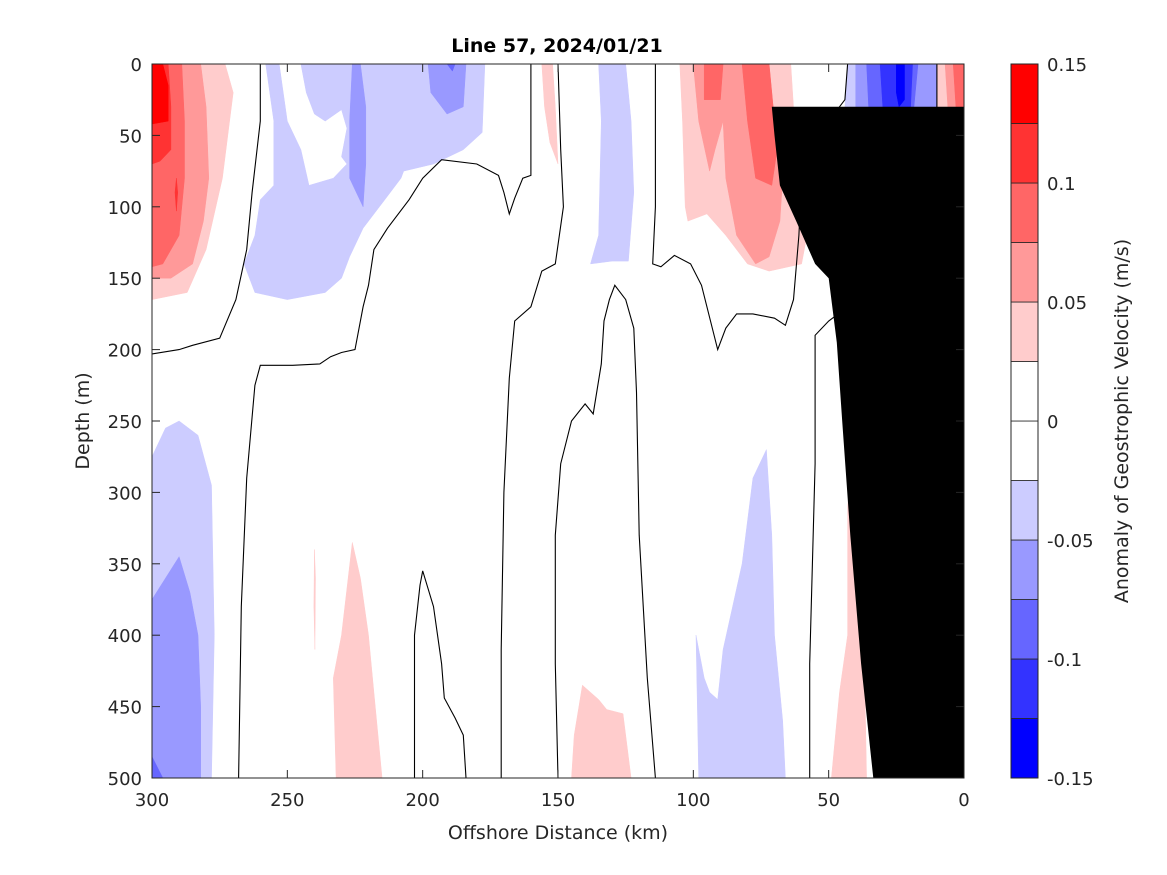 The height and width of the screenshot is (875, 1167). What do you see at coordinates (1067, 303) in the screenshot?
I see `colorbar-tick-label: 0.05` at bounding box center [1067, 303].